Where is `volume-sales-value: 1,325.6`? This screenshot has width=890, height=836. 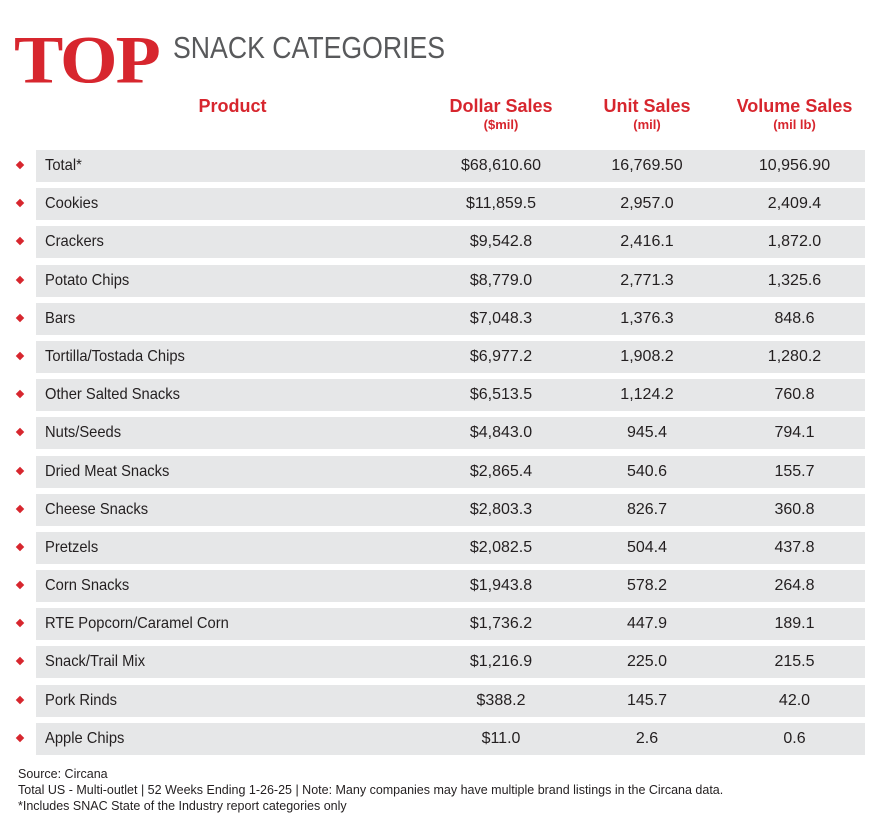
volume-sales-value: 1,325.6 is located at coordinates (794, 280).